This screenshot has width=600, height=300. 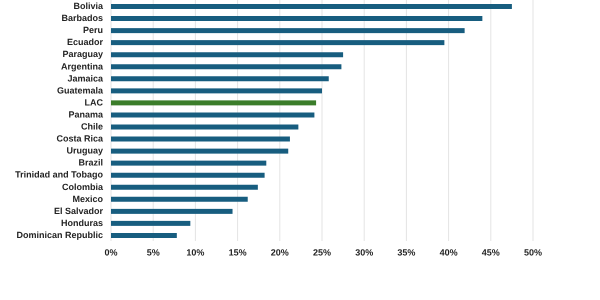 What do you see at coordinates (82, 54) in the screenshot?
I see `y-tick-label: Paraguay` at bounding box center [82, 54].